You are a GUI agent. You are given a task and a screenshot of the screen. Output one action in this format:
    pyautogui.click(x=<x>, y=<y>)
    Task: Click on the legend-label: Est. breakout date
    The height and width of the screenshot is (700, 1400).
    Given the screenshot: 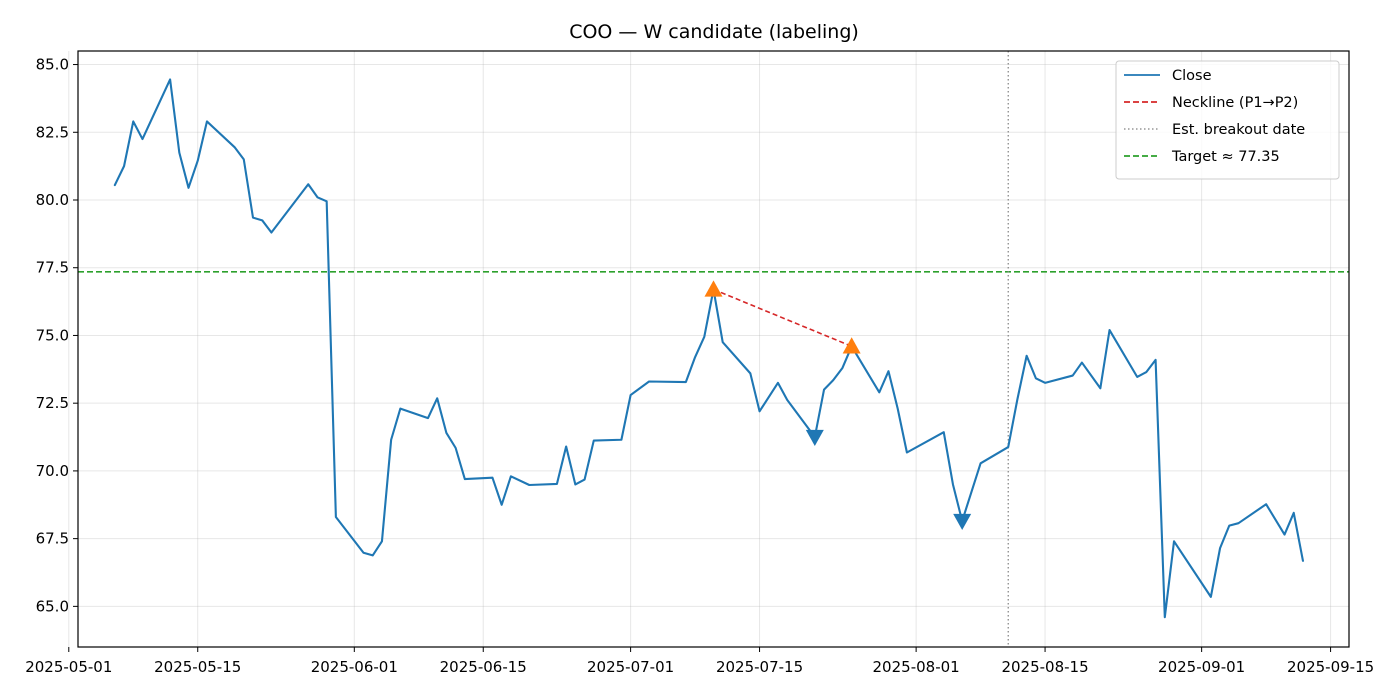 What is the action you would take?
    pyautogui.click(x=1238, y=130)
    